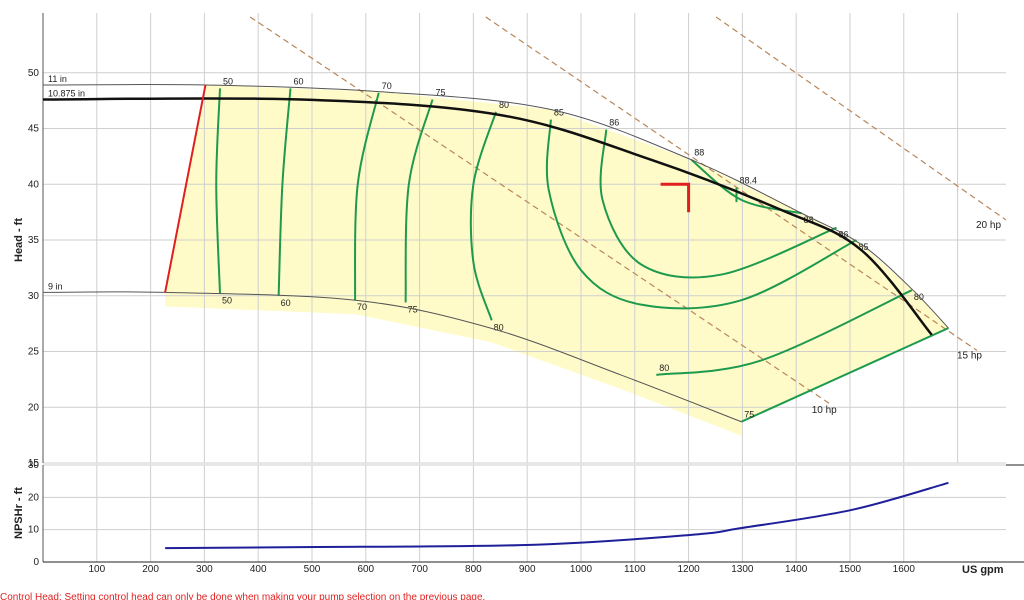 The height and width of the screenshot is (600, 1024). What do you see at coordinates (473, 569) in the screenshot?
I see `x-tick-label: 800` at bounding box center [473, 569].